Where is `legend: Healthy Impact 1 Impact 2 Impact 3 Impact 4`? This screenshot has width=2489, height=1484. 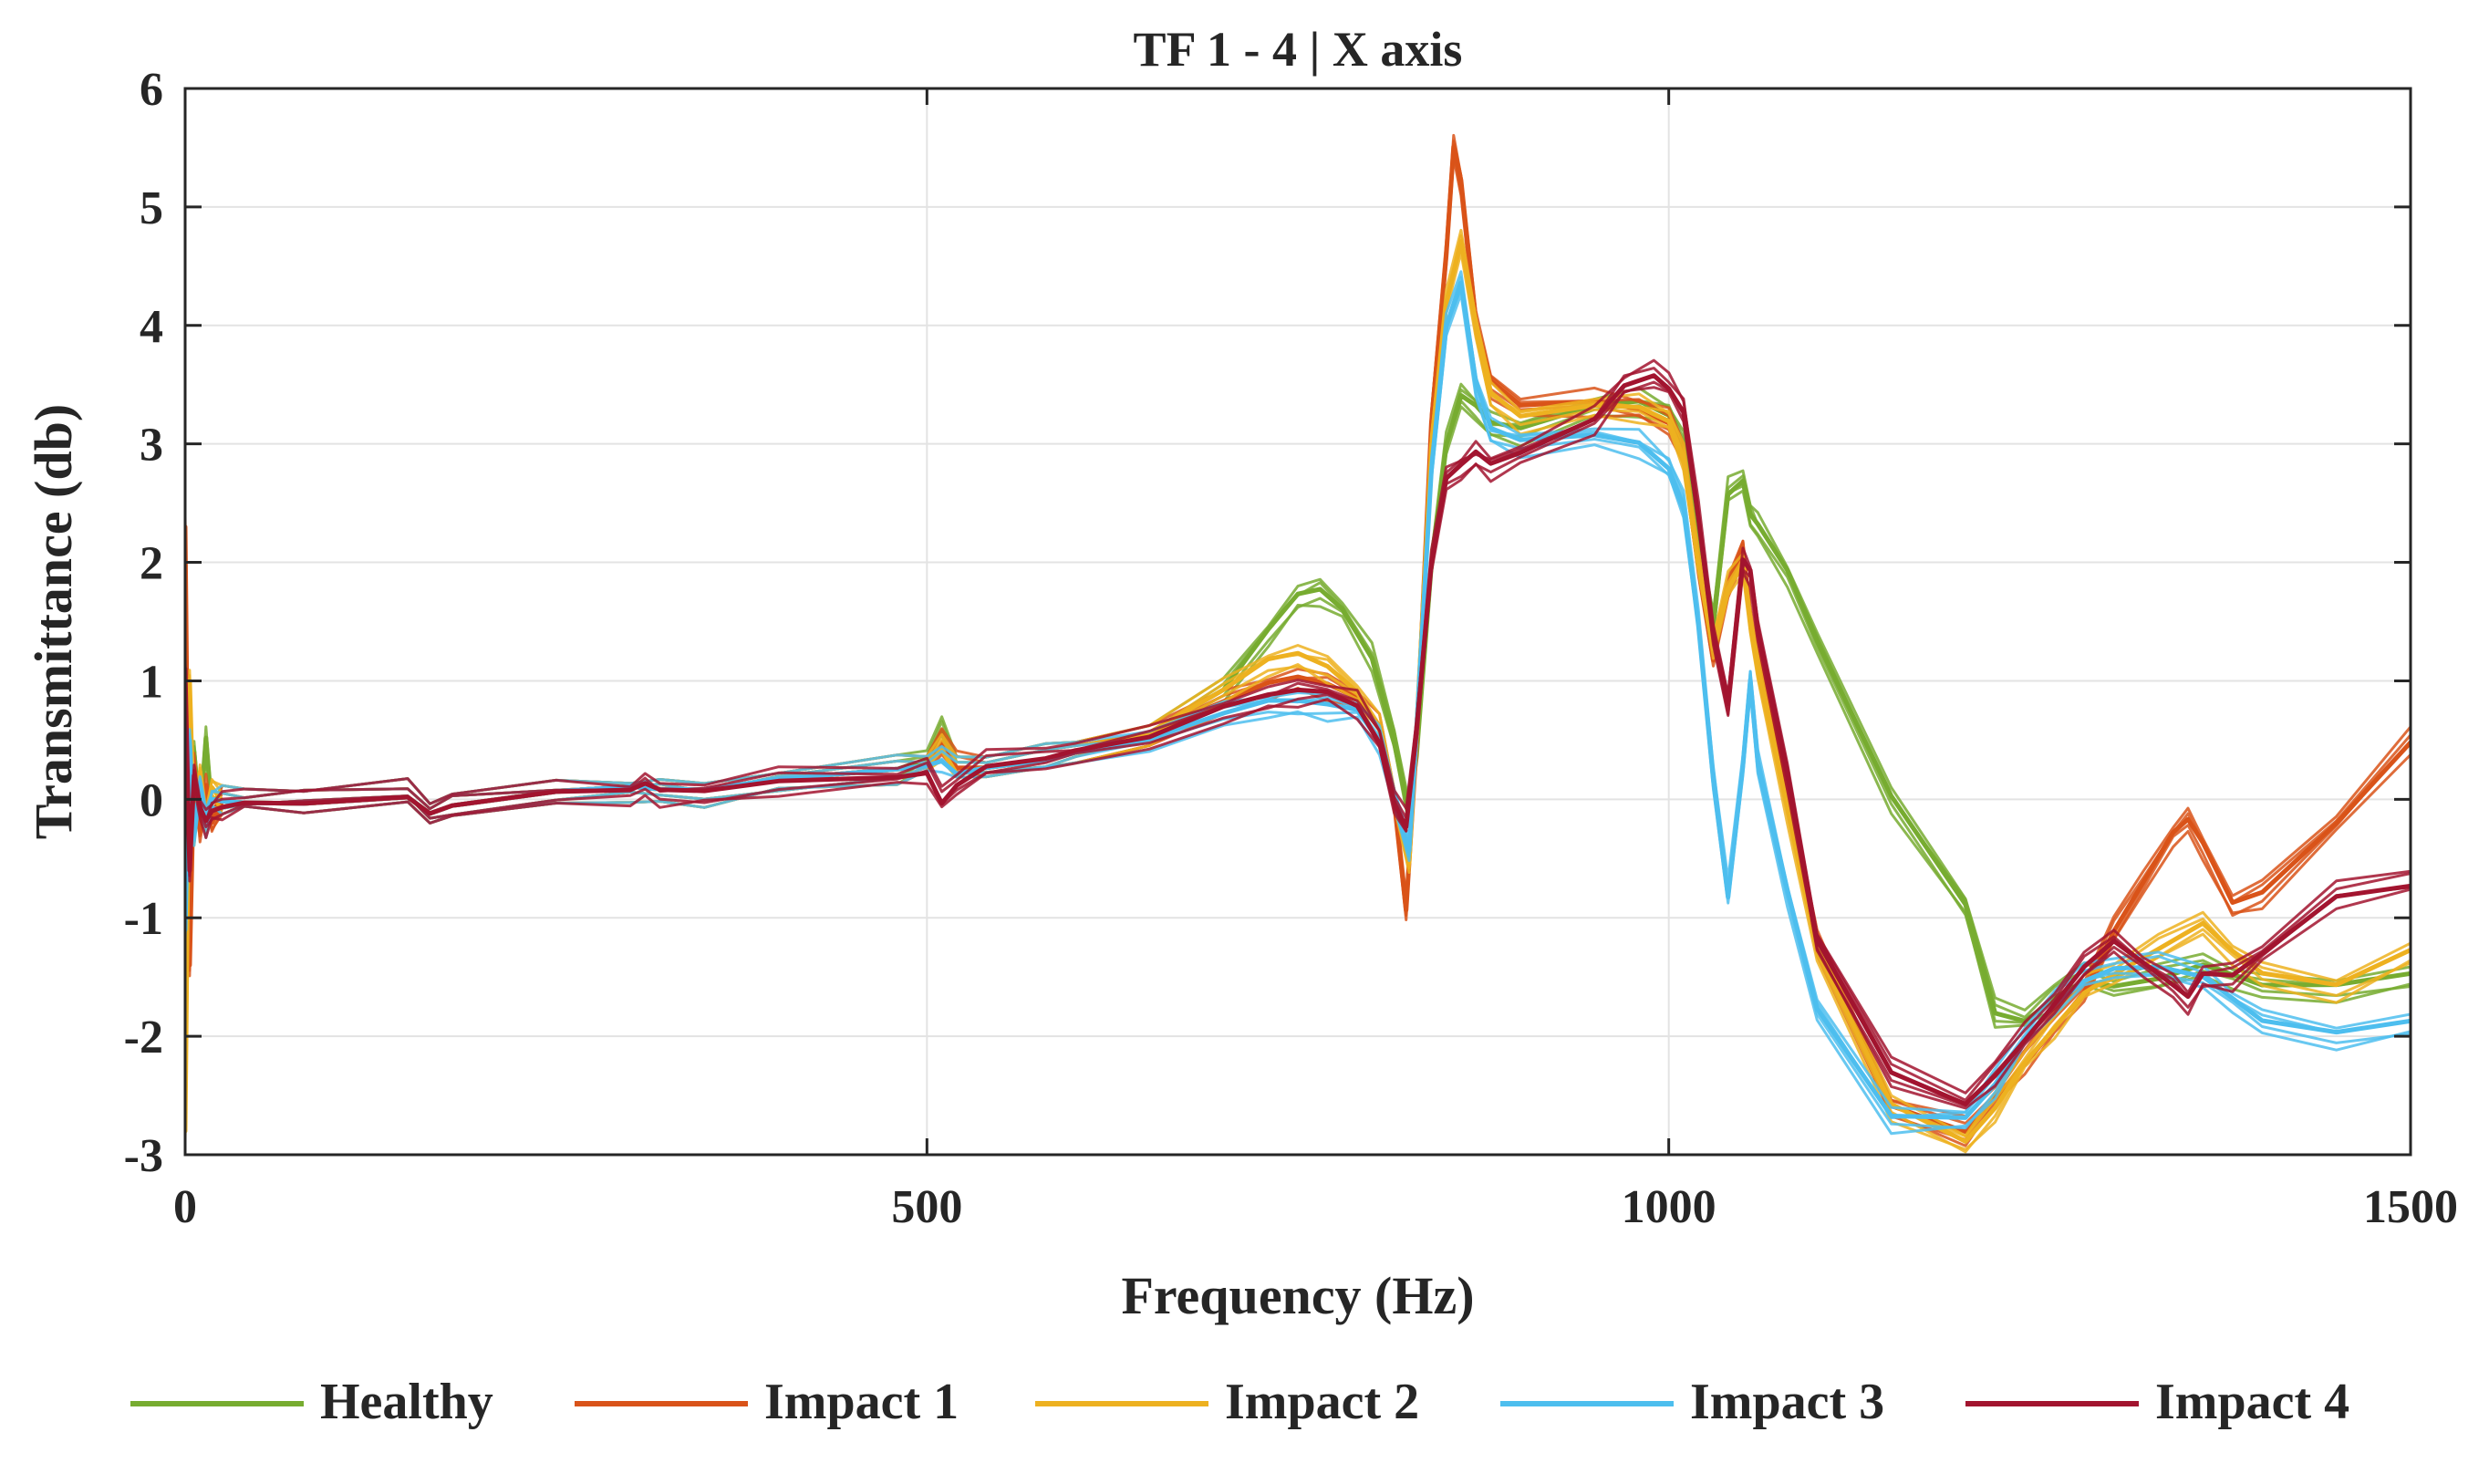
legend: Healthy Impact 1 Impact 2 Impact 3 Impact 4 is located at coordinates (1239, 1402).